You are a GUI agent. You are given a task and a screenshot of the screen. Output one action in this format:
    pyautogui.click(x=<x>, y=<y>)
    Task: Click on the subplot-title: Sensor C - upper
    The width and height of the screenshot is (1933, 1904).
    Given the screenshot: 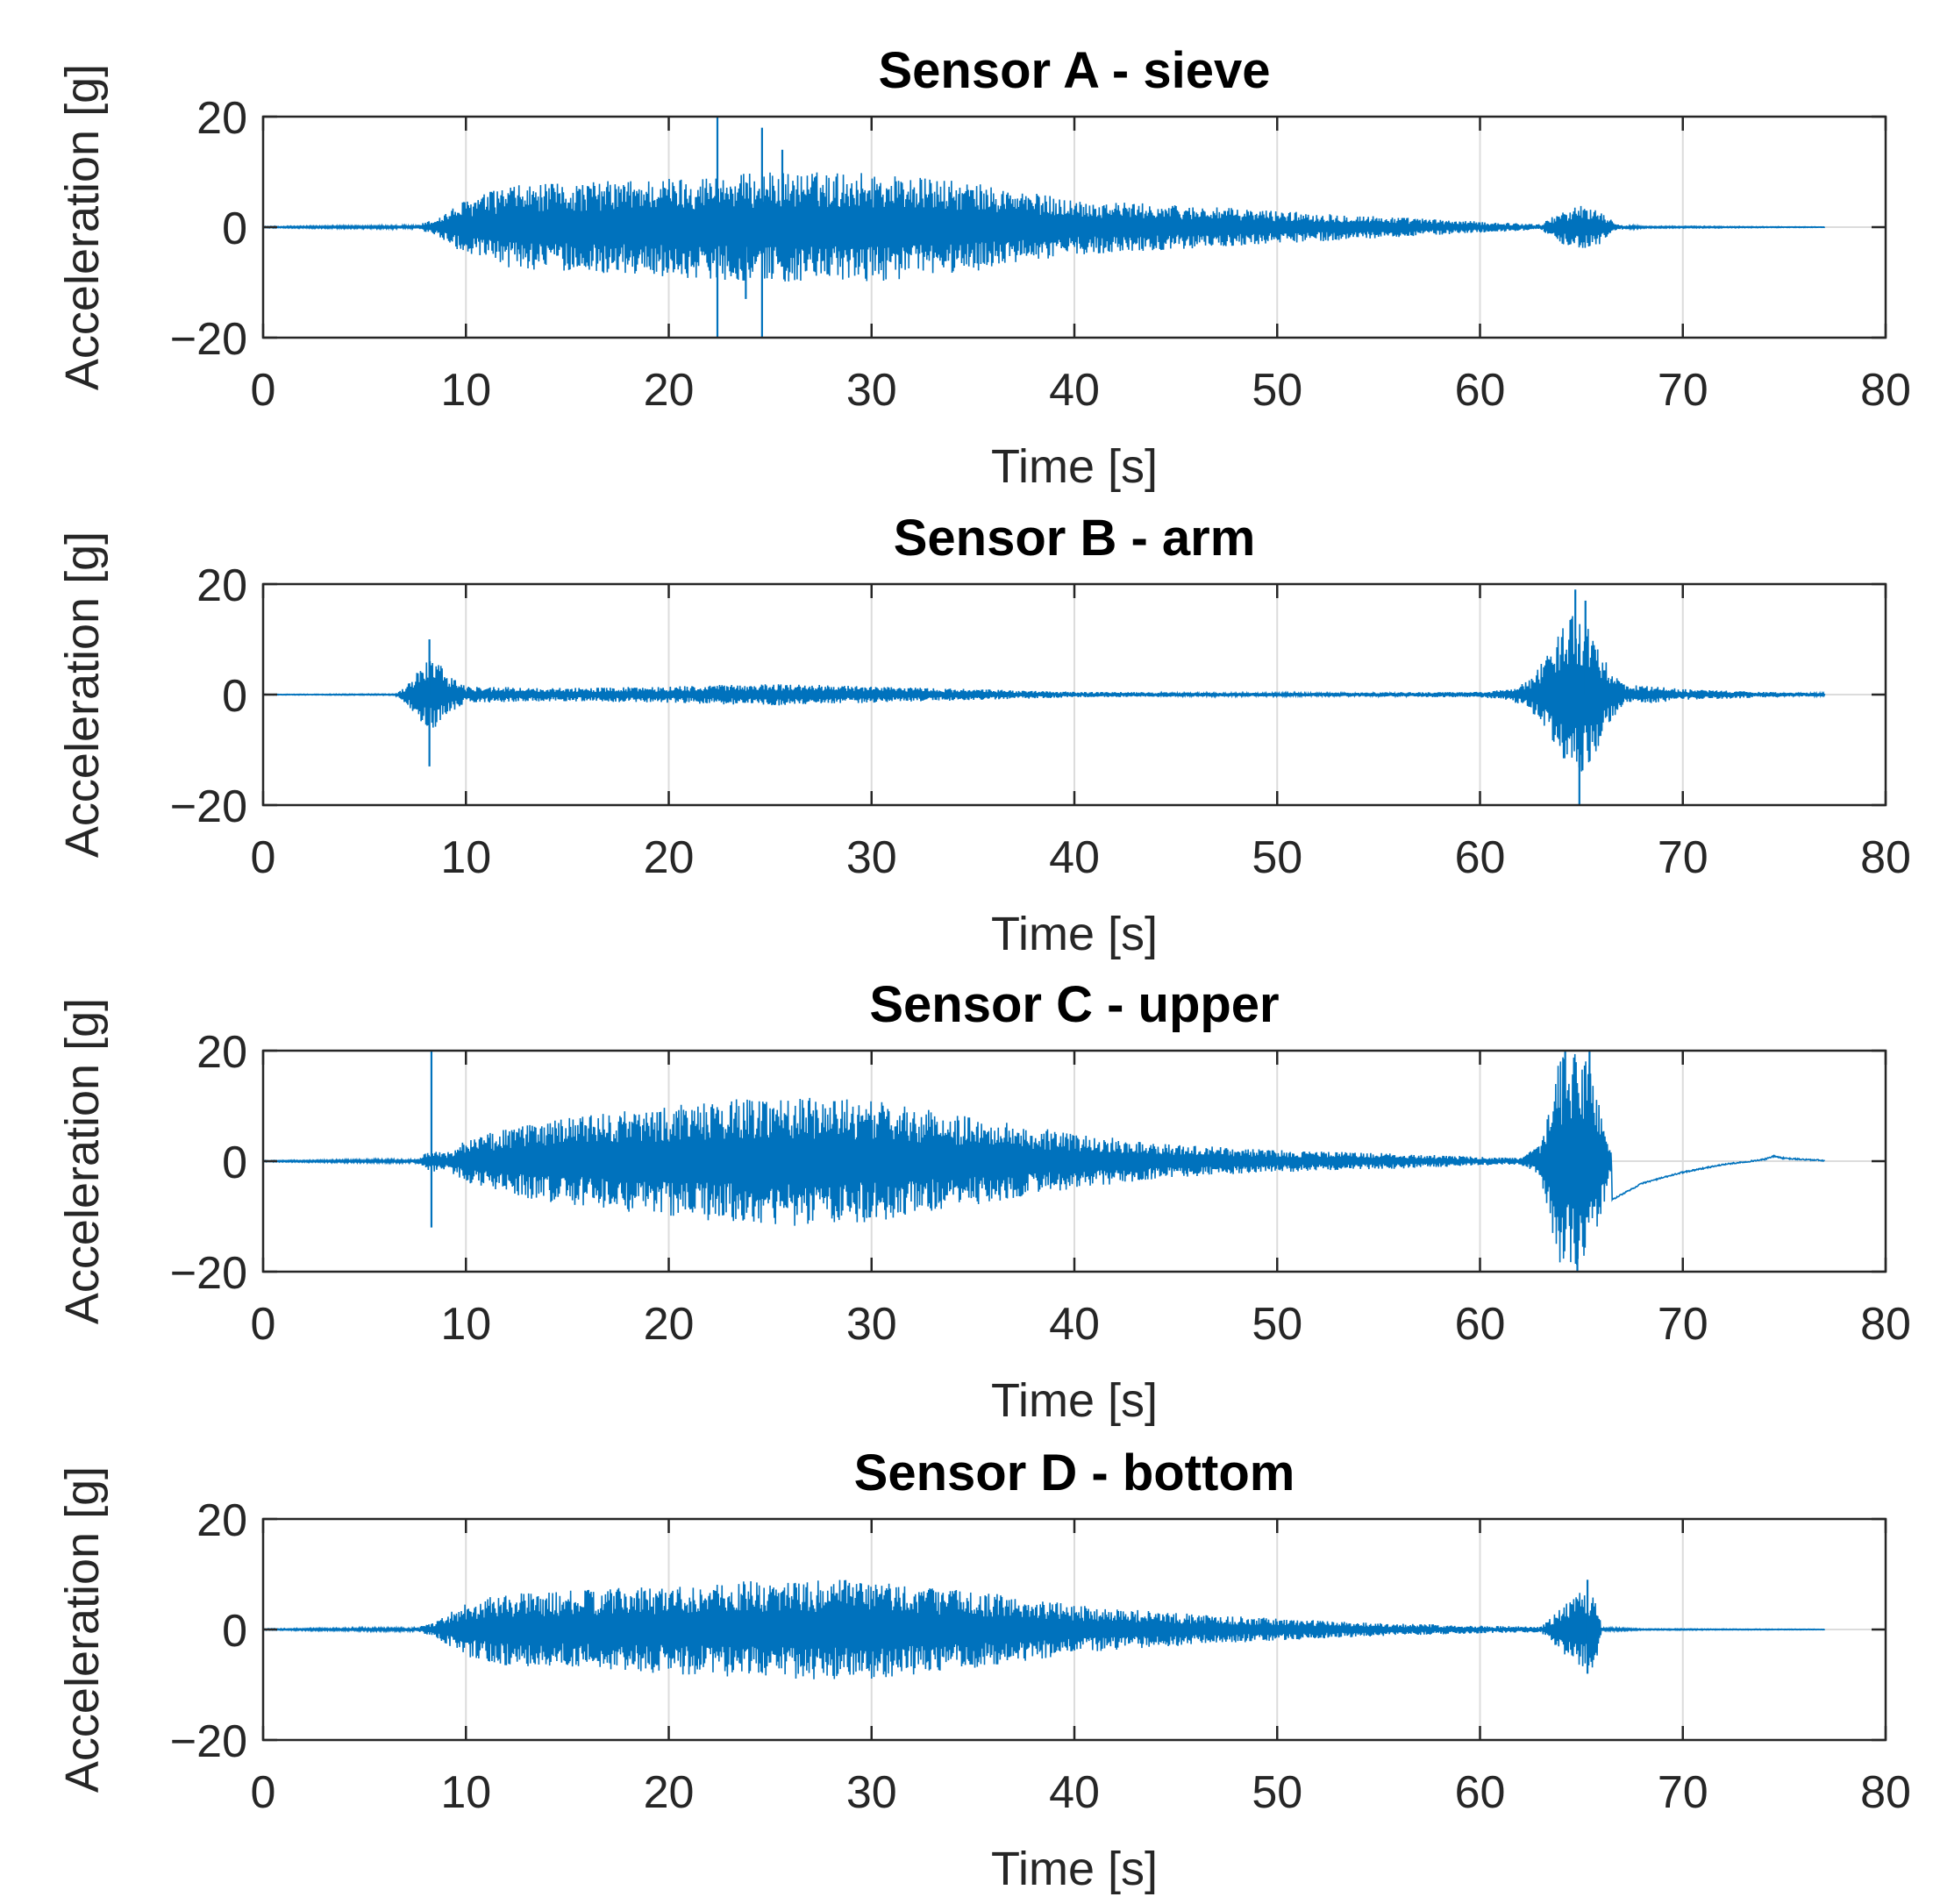 What is the action you would take?
    pyautogui.click(x=1074, y=1004)
    